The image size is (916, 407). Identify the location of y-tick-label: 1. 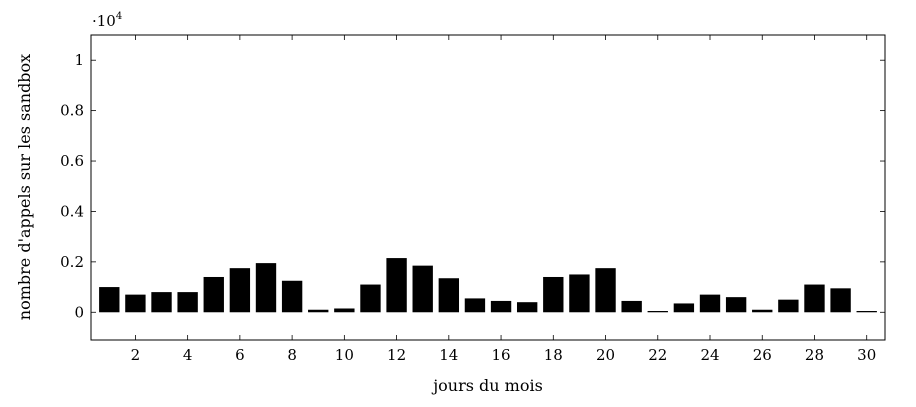
(79, 60).